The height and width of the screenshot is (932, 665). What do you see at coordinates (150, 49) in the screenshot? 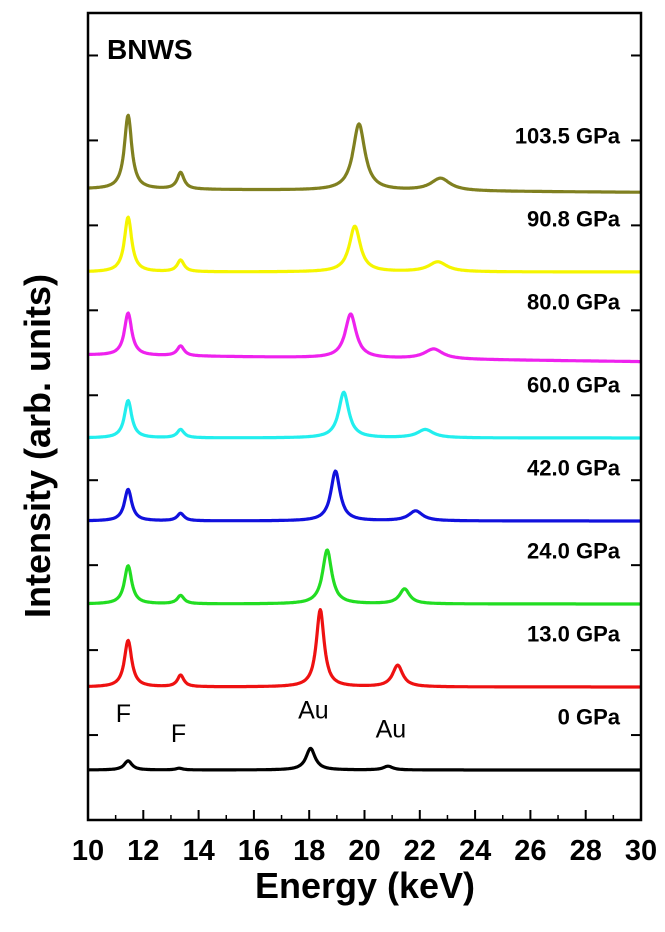
I see `chart-title: BNWS` at bounding box center [150, 49].